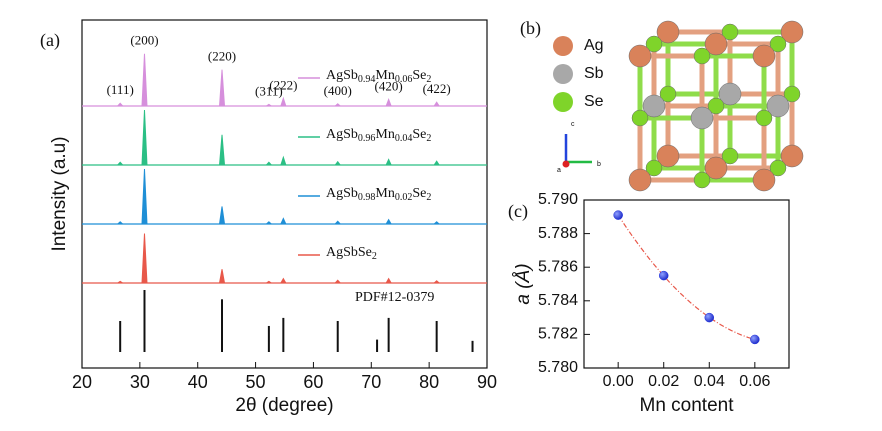 This screenshot has height=431, width=882. Describe the element at coordinates (389, 85) in the screenshot. I see `peak-label: (420)` at that location.